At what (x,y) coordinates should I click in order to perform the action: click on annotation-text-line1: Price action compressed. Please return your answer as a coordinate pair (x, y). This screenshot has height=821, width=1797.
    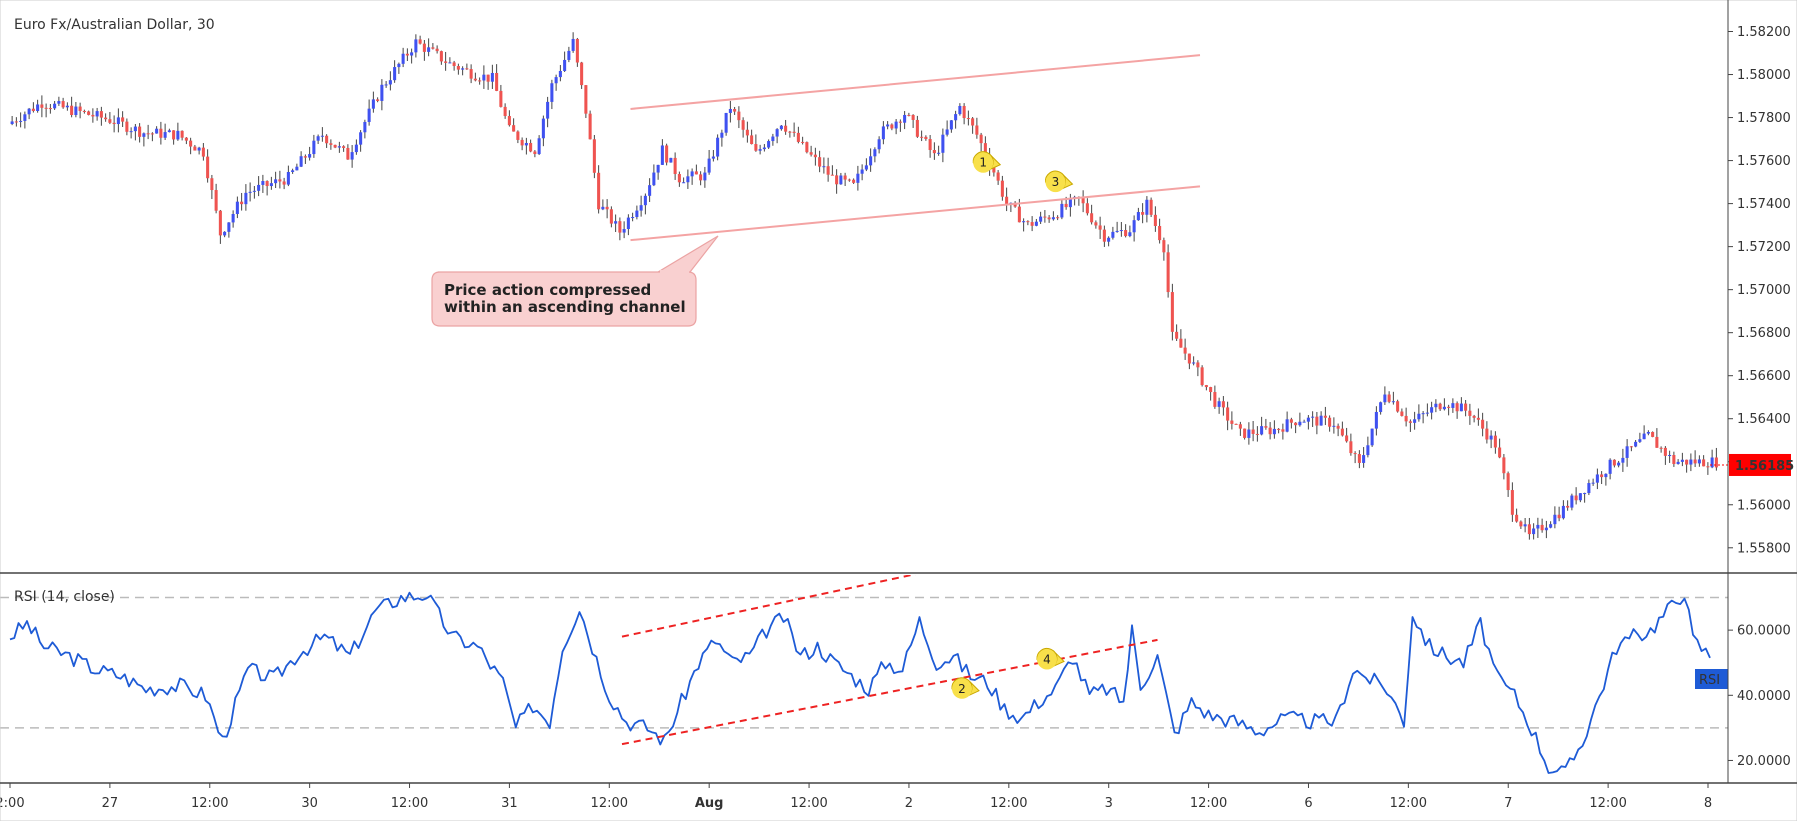
    Looking at the image, I should click on (547, 290).